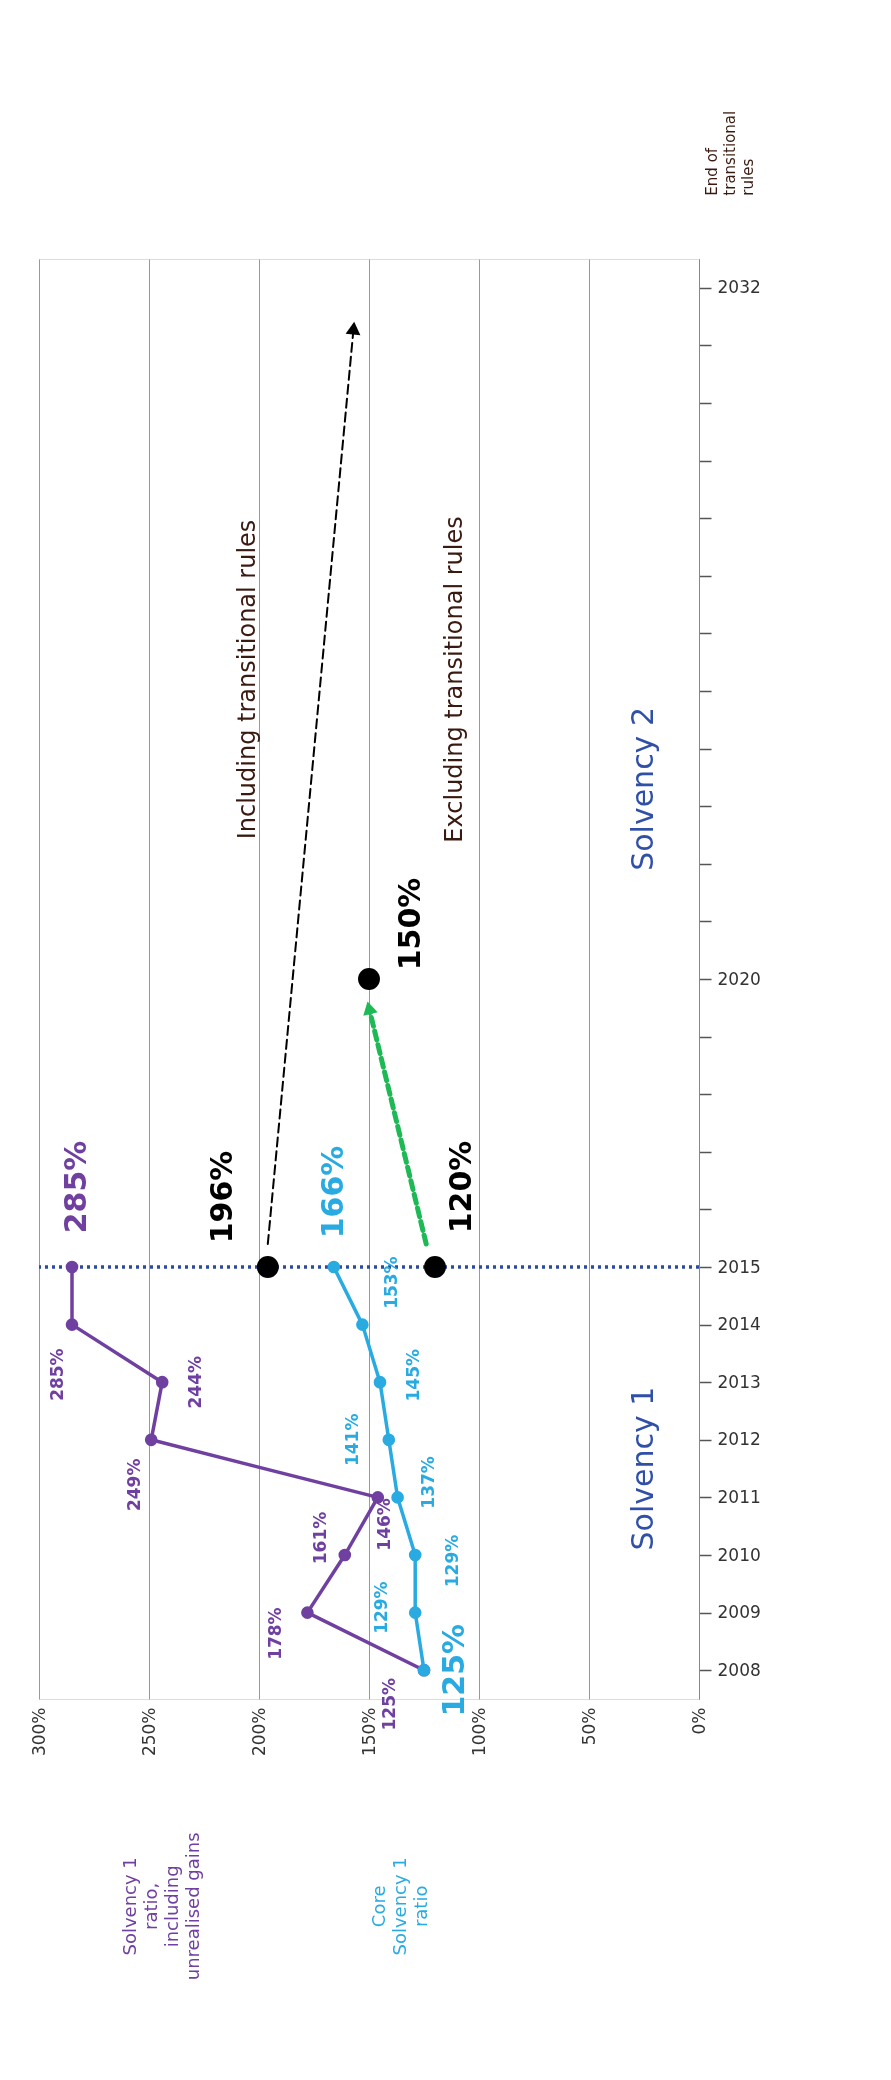 Image resolution: width=891 pixels, height=2080 pixels. Describe the element at coordinates (739, 978) in the screenshot. I see `y-tick-label: 2020` at that location.